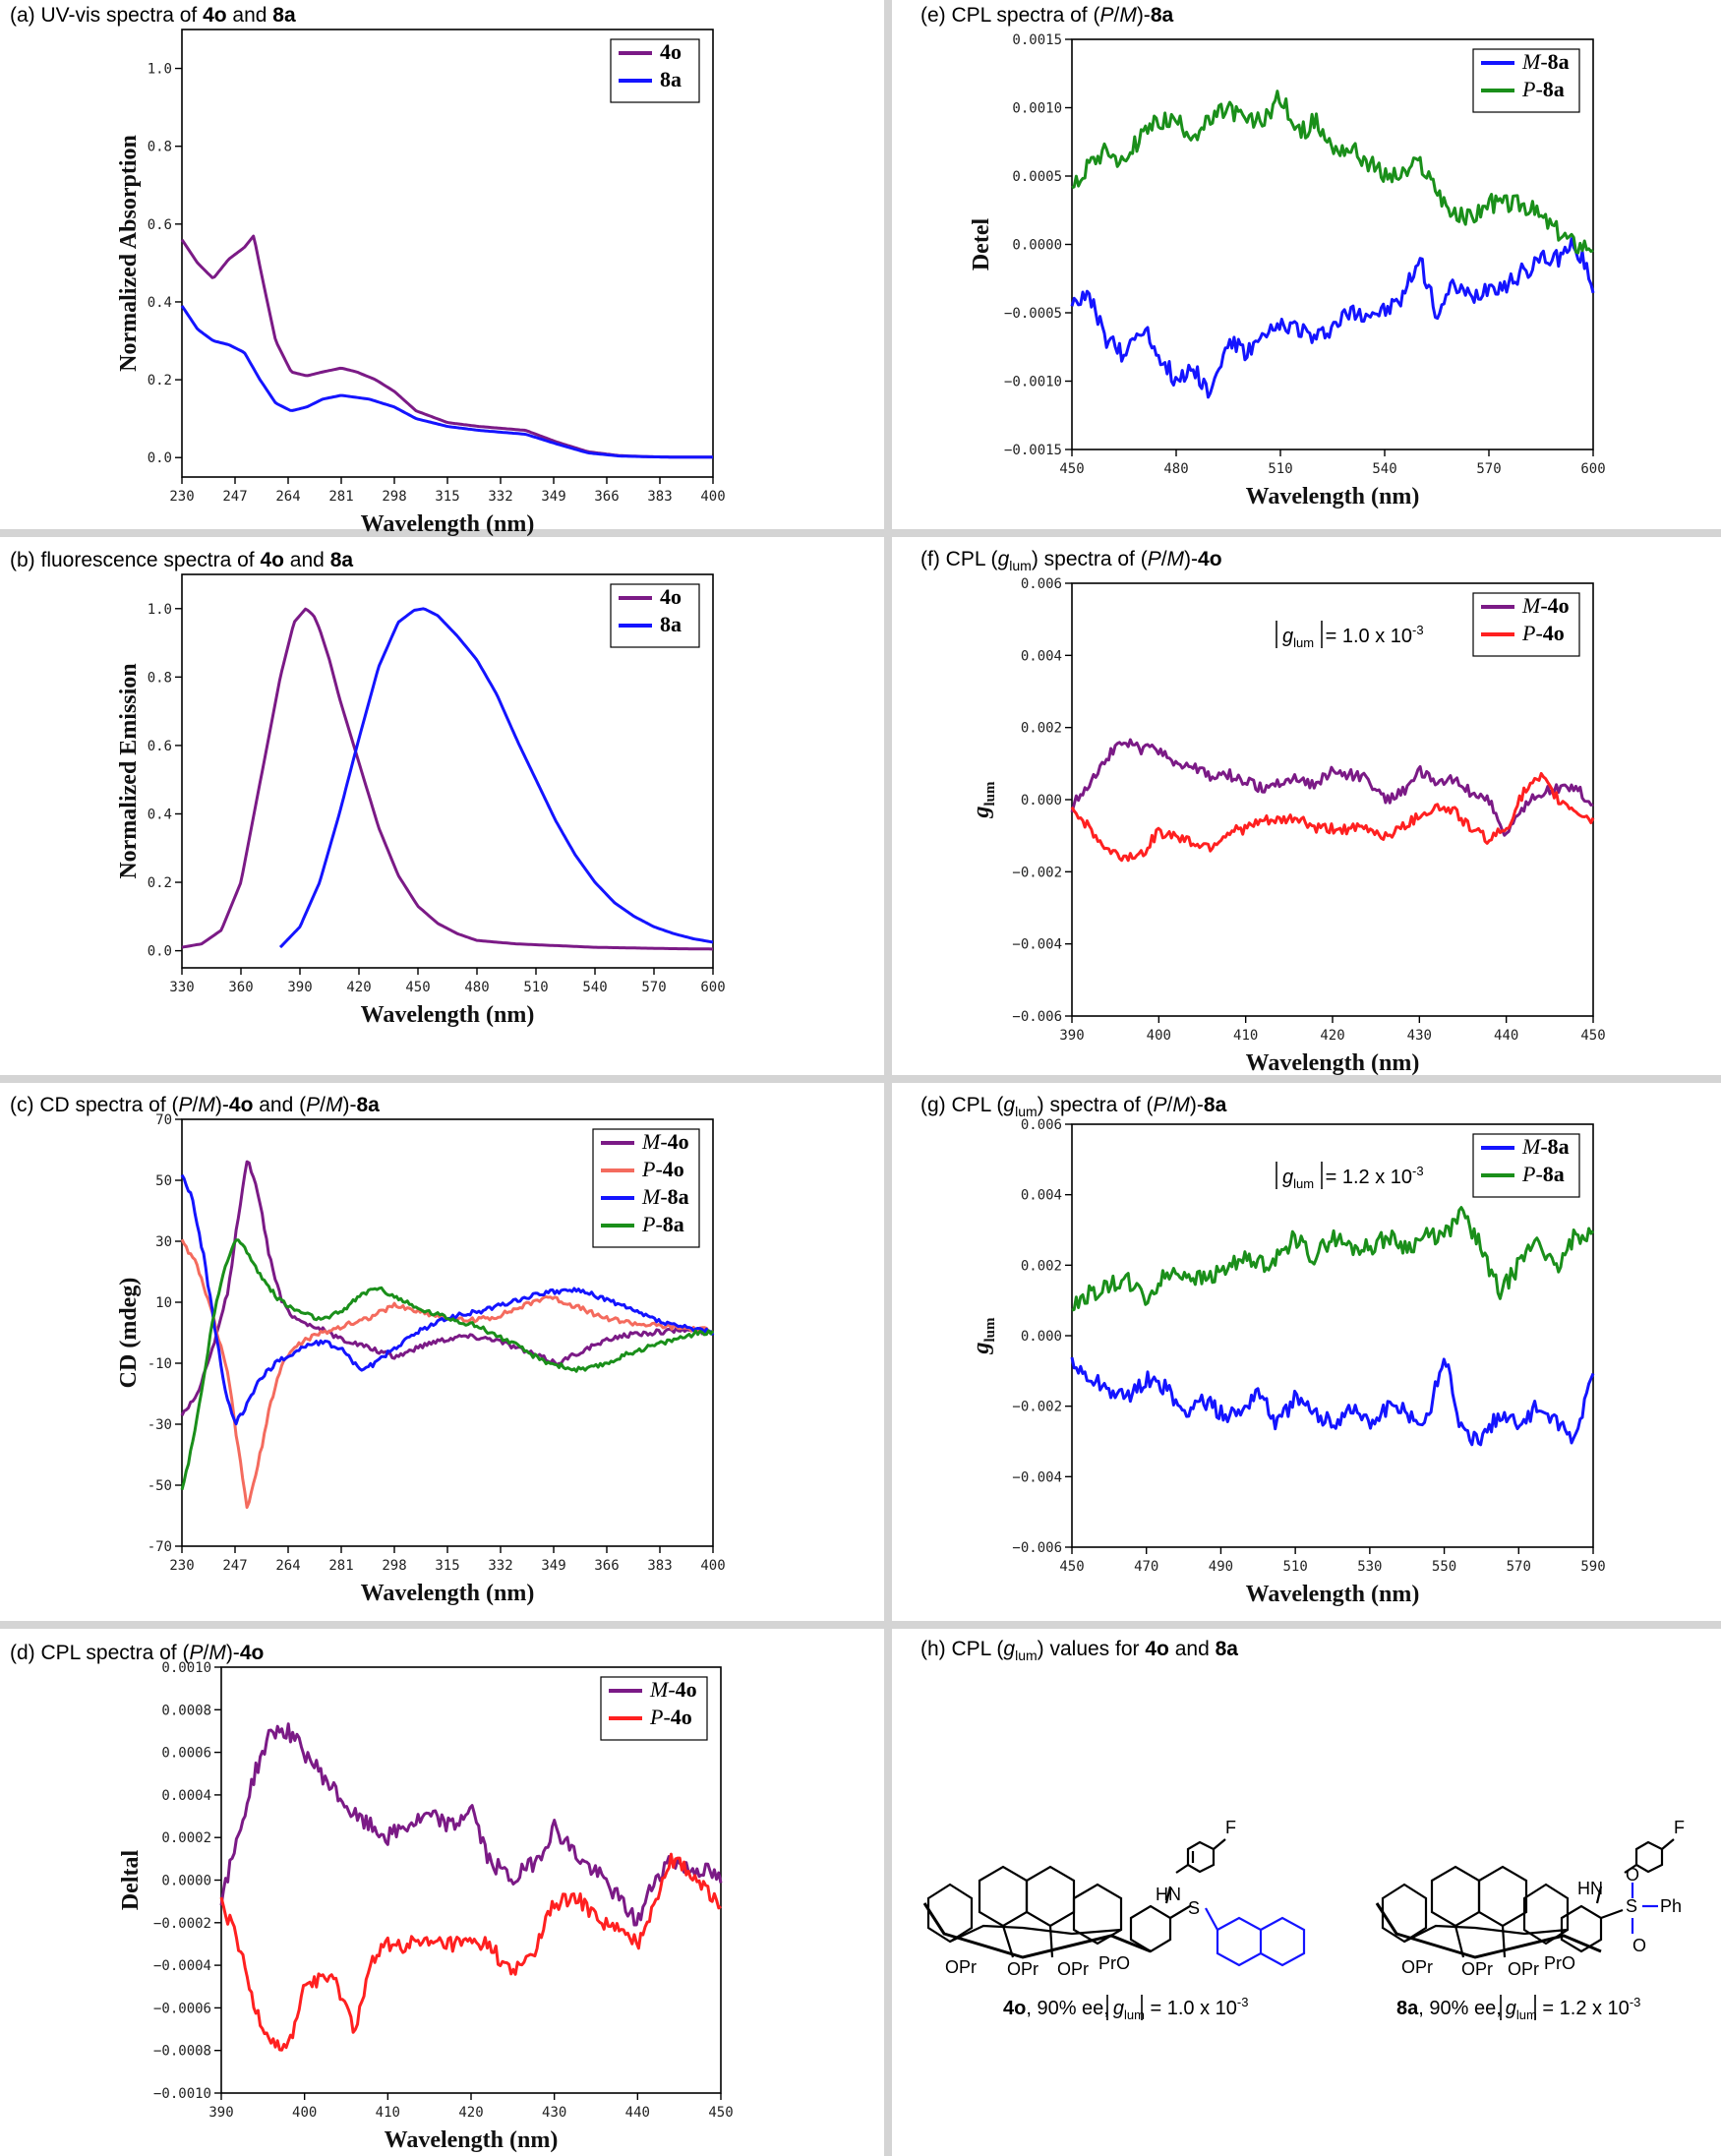  What do you see at coordinates (1037, 177) in the screenshot?
I see `y-tick-label: 0.0005` at bounding box center [1037, 177].